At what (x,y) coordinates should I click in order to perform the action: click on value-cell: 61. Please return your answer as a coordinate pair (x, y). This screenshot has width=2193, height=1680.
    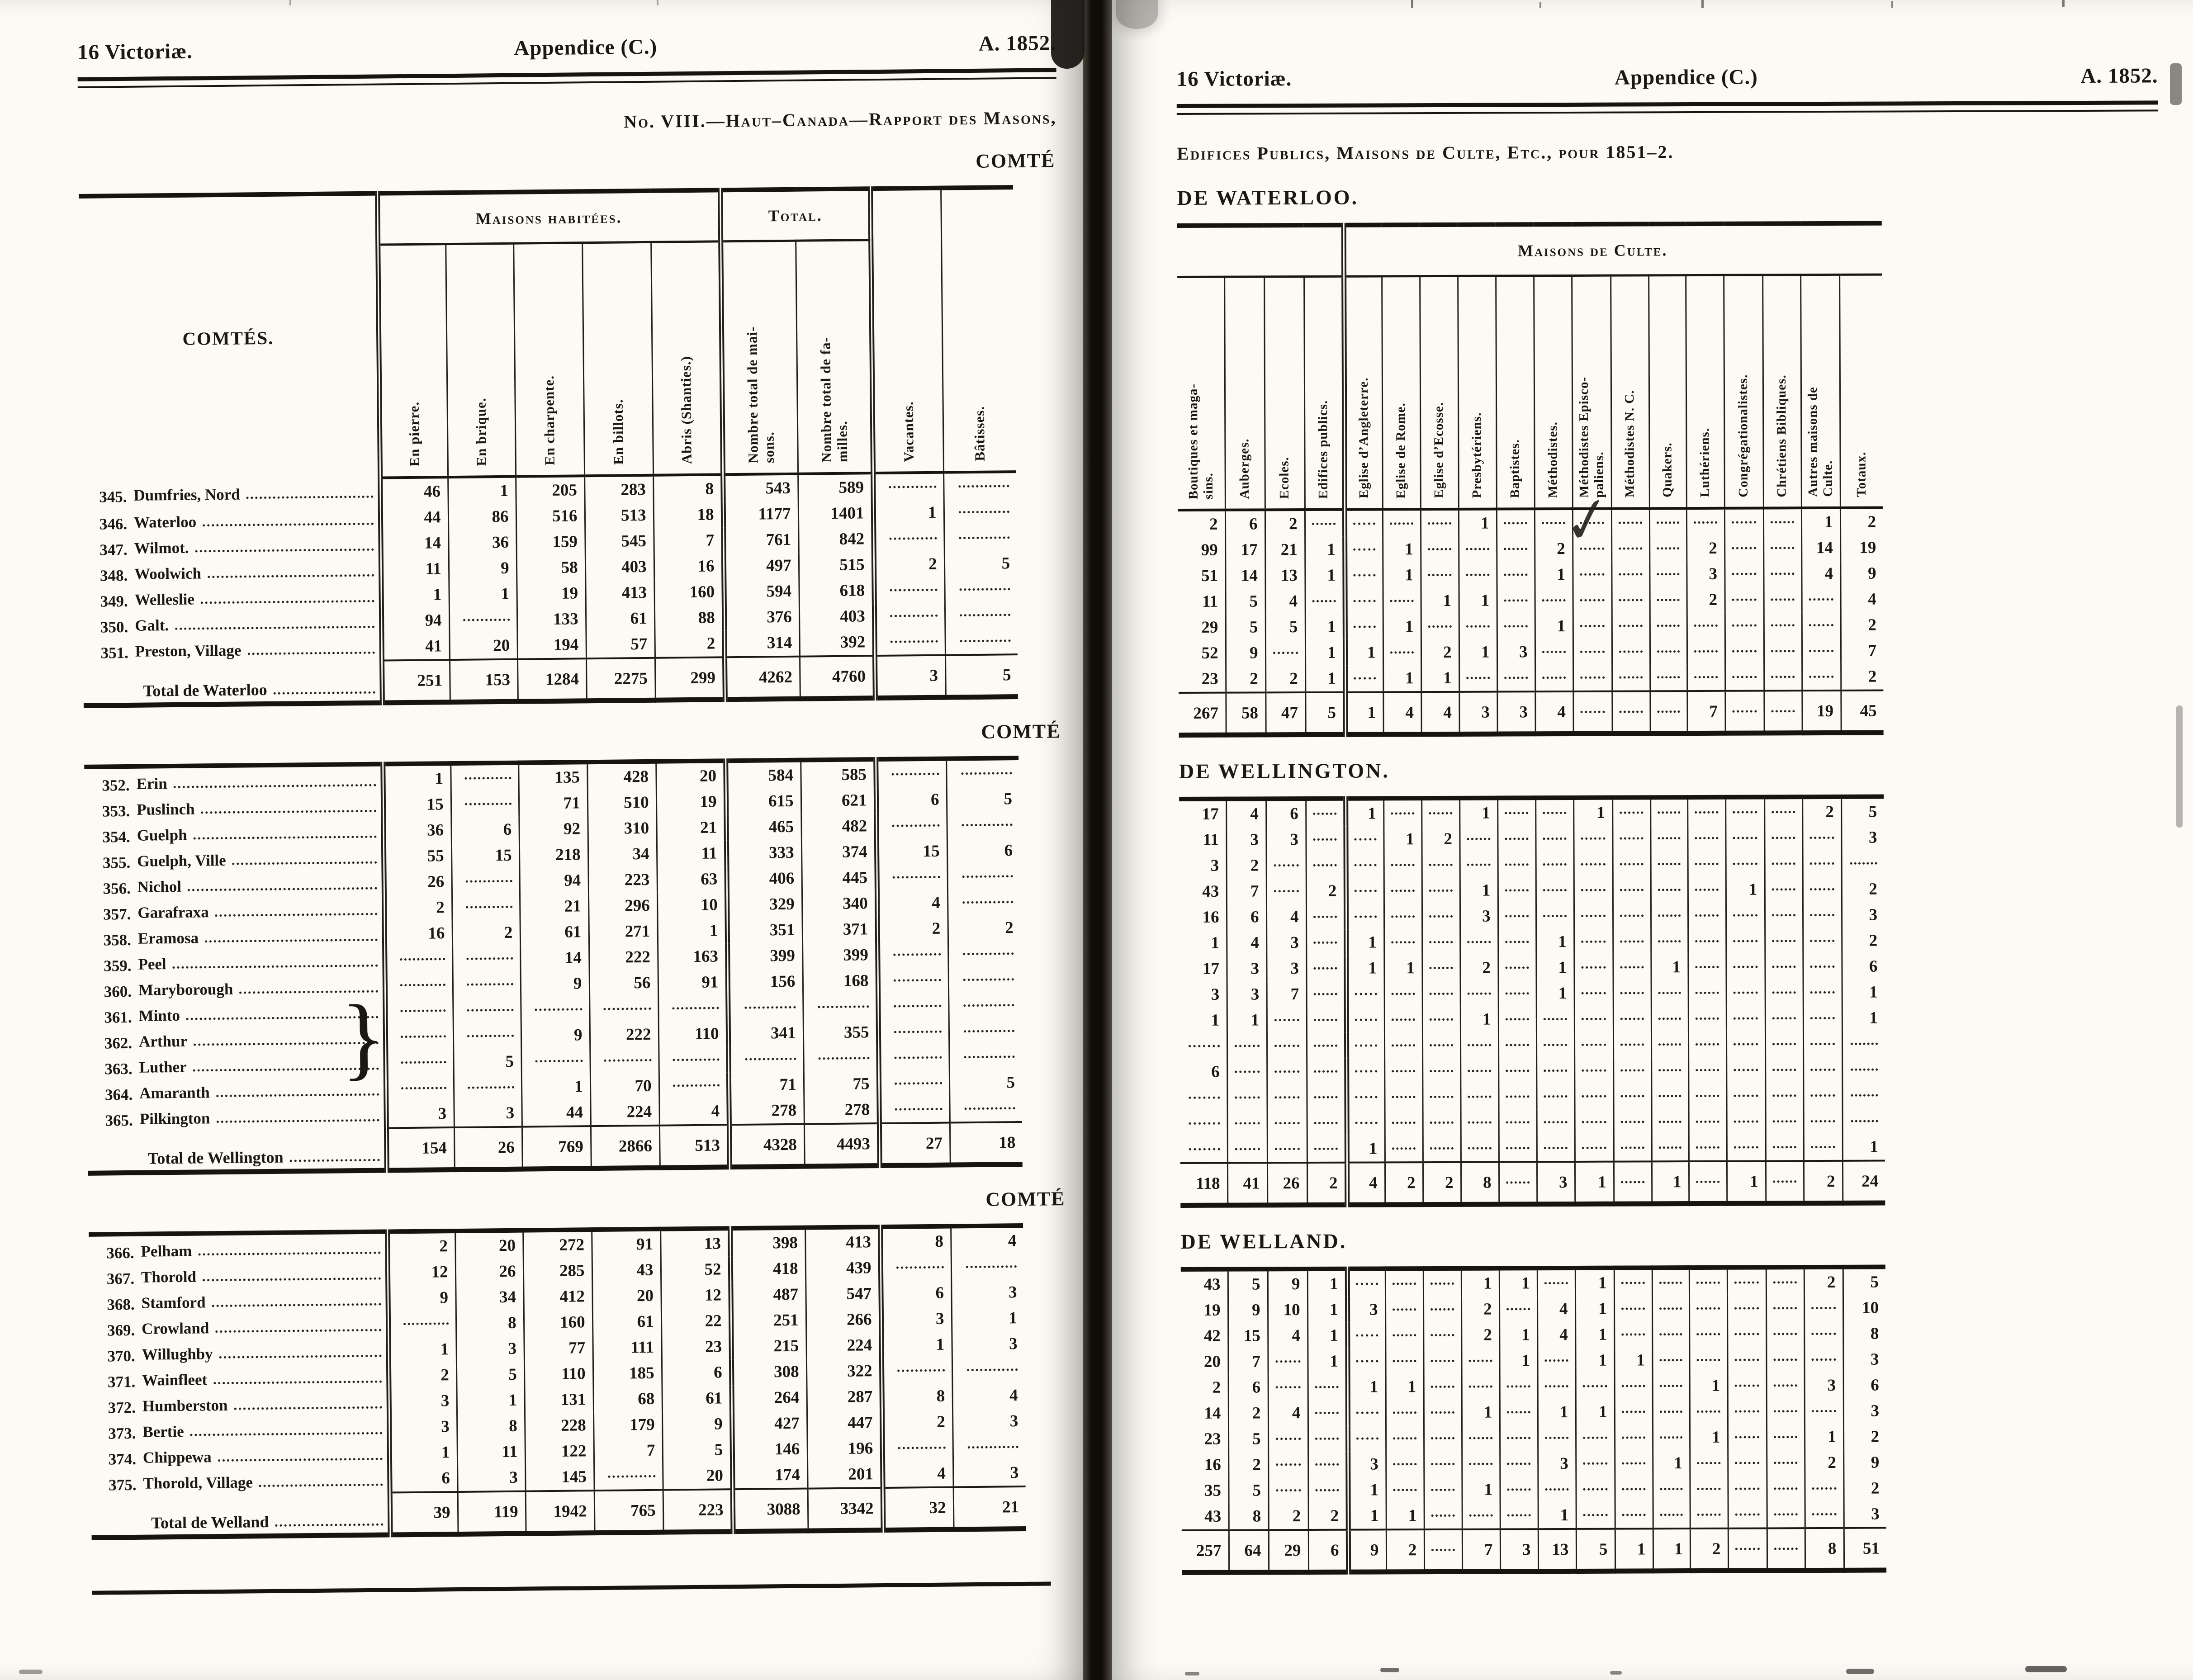
    Looking at the image, I should click on (620, 618).